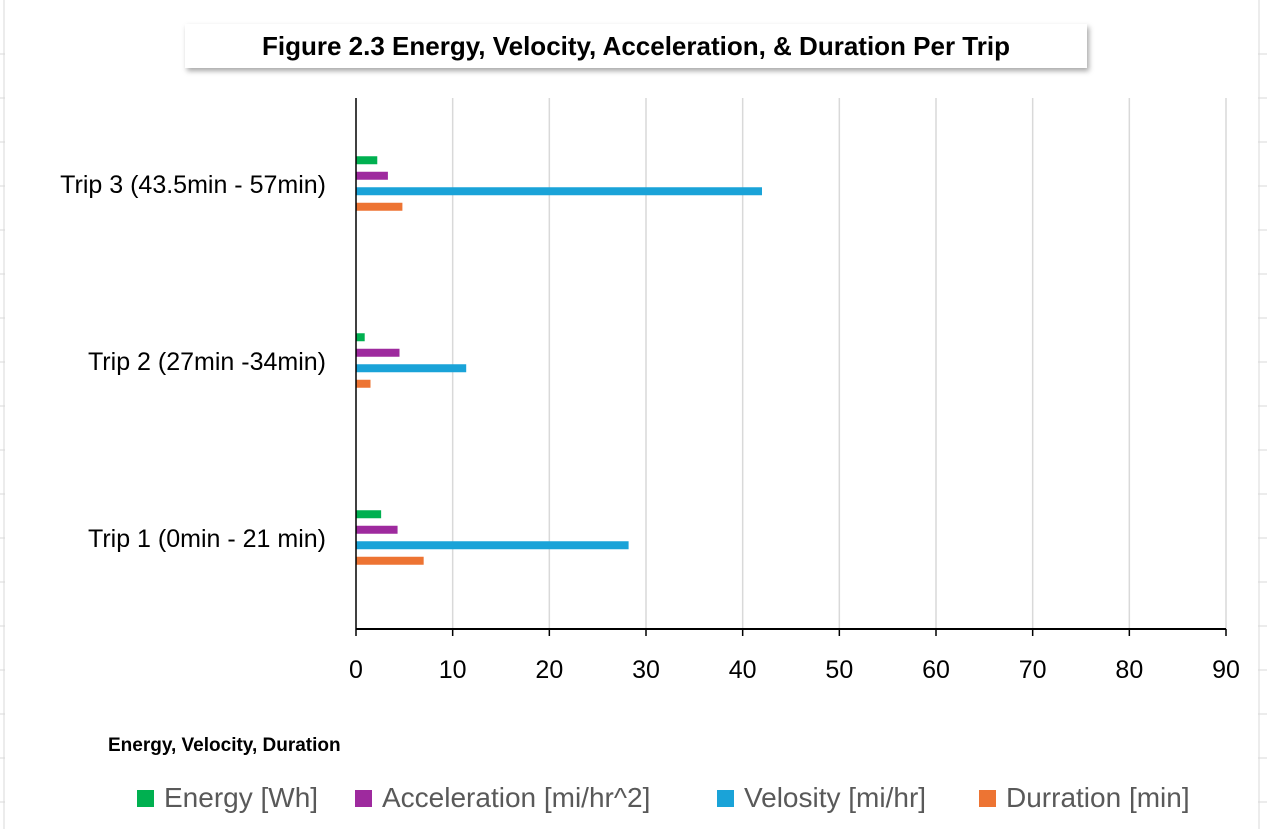 This screenshot has width=1267, height=829. Describe the element at coordinates (241, 797) in the screenshot. I see `legend-label: Energy [Wh]` at that location.